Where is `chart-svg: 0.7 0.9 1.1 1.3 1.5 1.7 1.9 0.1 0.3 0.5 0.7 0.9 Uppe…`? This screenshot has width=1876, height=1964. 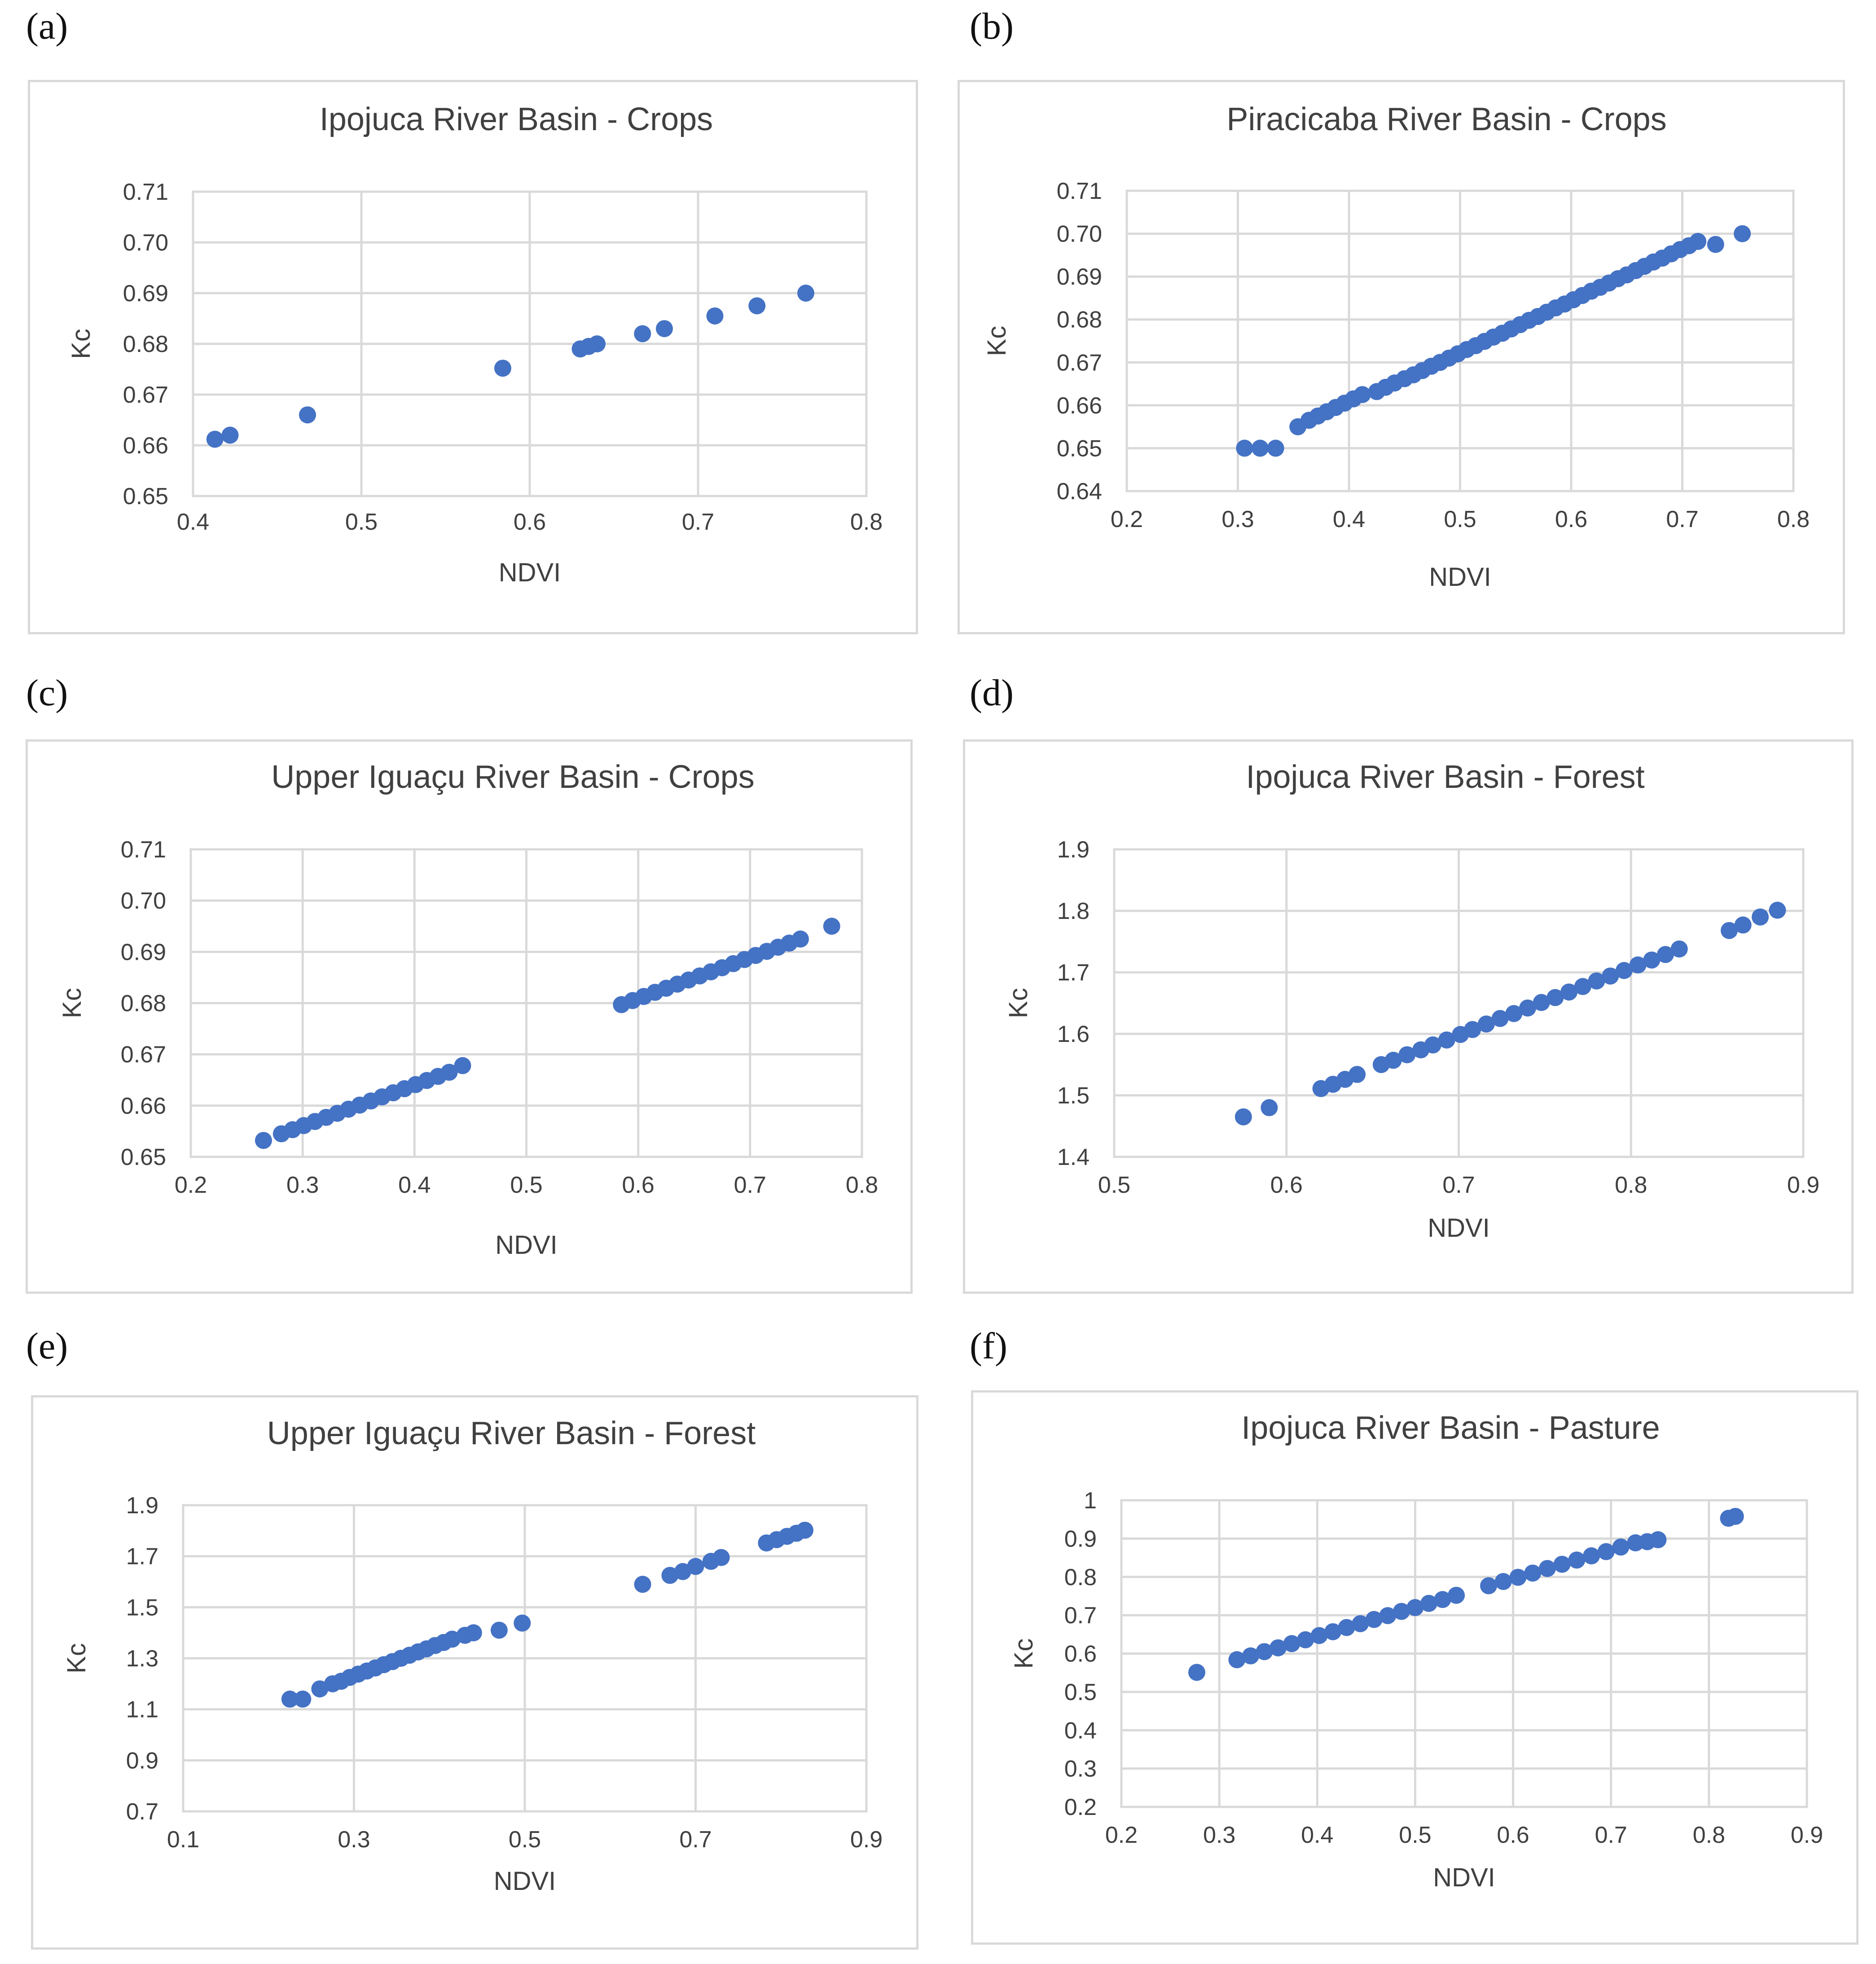 chart-svg: 0.7 0.9 1.1 1.3 1.5 1.7 1.9 0.1 0.3 0.5 0.7 0.9 Uppe… is located at coordinates (472, 1655).